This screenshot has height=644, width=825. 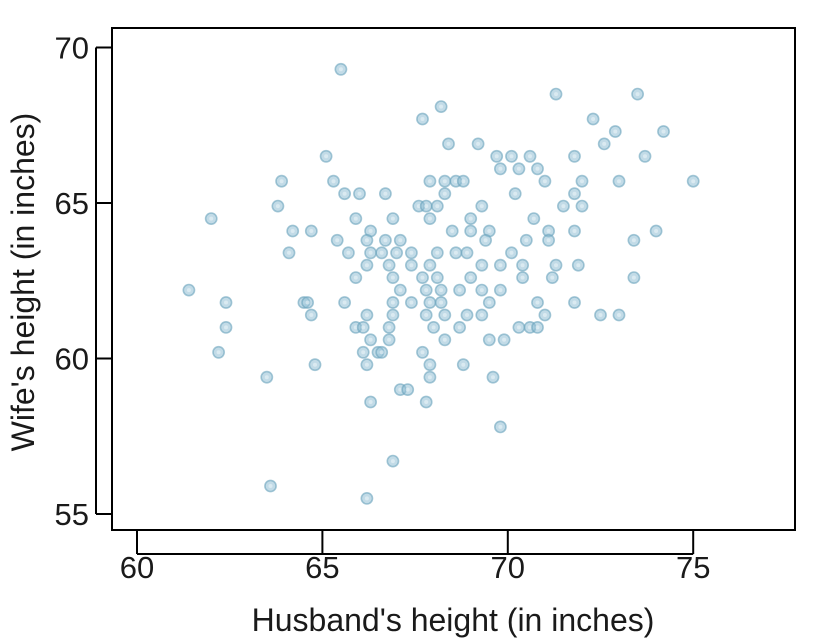 What do you see at coordinates (508, 567) in the screenshot?
I see `x-tick-label: 70` at bounding box center [508, 567].